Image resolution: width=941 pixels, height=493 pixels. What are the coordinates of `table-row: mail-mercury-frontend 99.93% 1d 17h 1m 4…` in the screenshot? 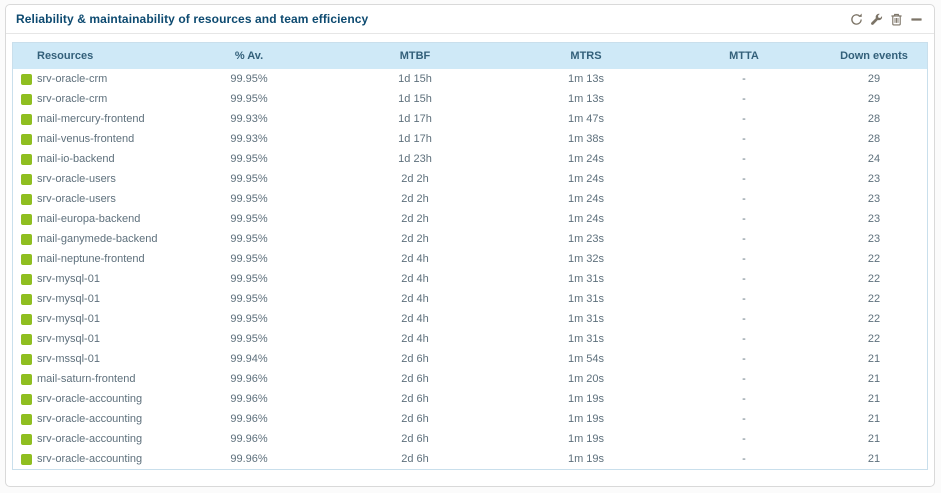 It's located at (470, 119).